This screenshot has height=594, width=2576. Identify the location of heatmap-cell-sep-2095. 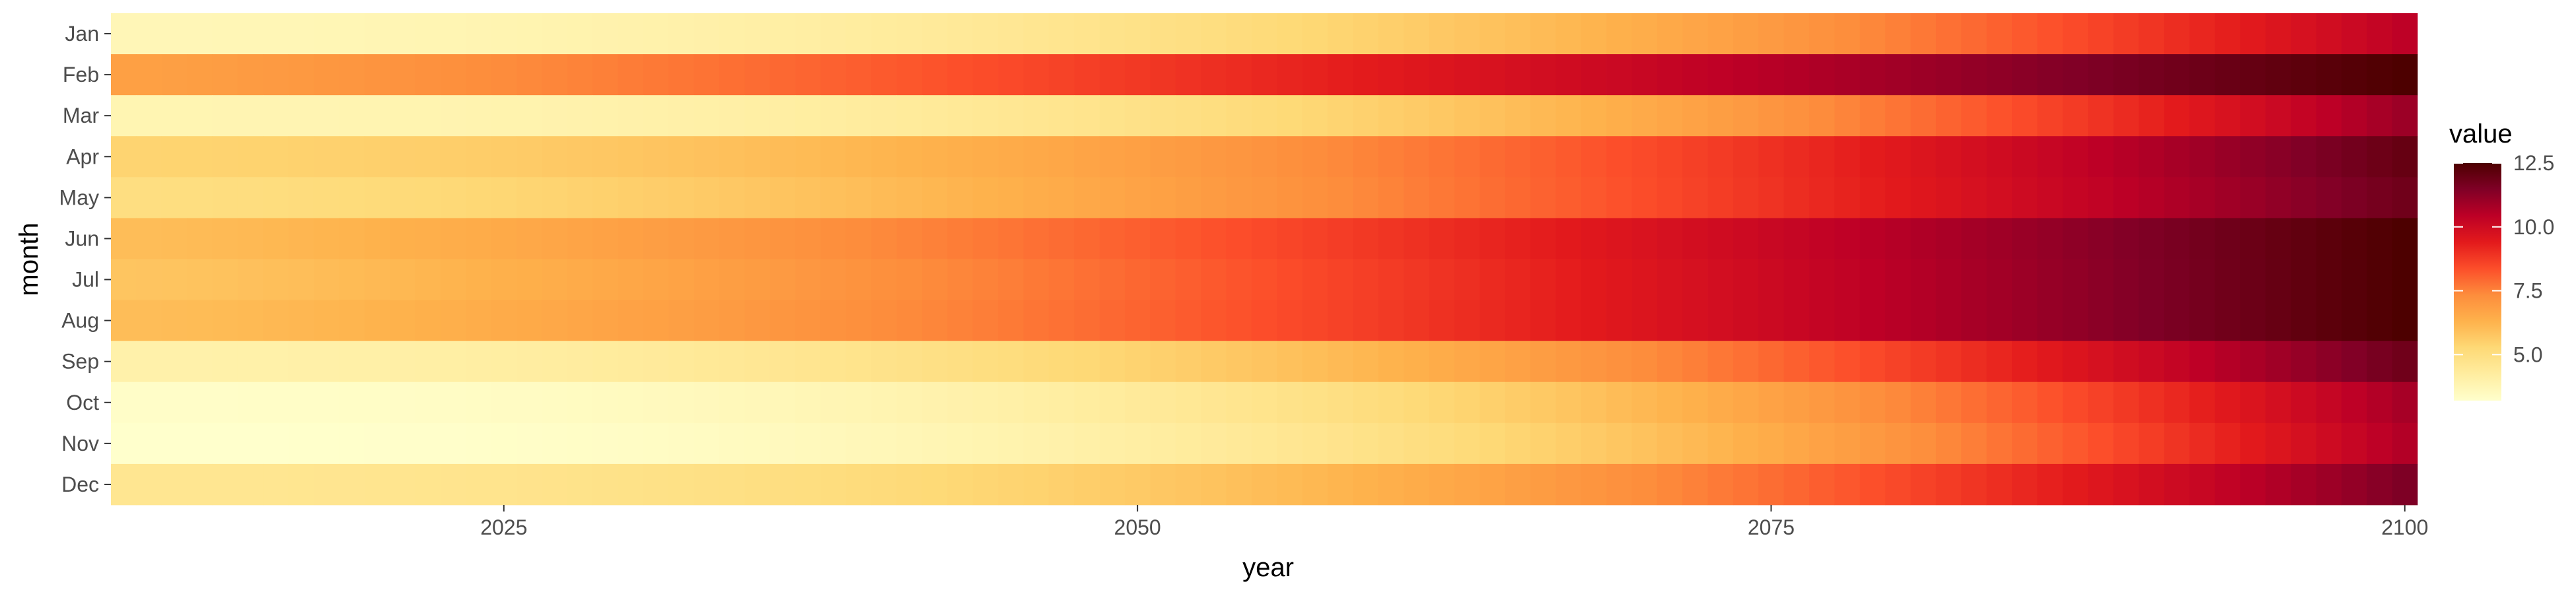
(2278, 362).